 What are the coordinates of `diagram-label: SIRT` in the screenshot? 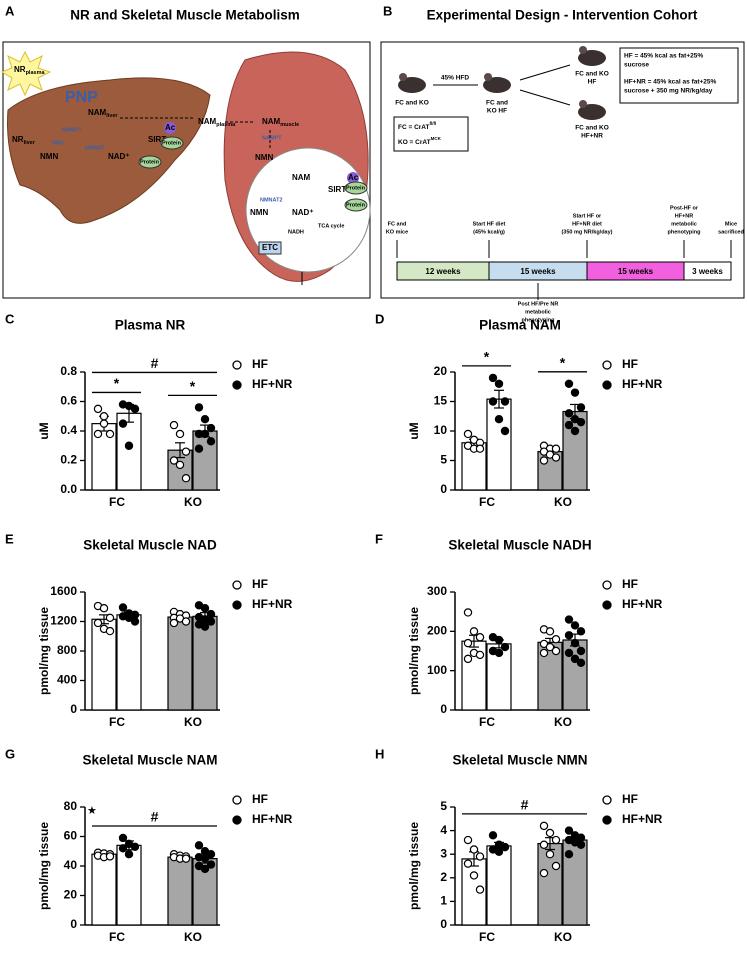 It's located at (337, 189).